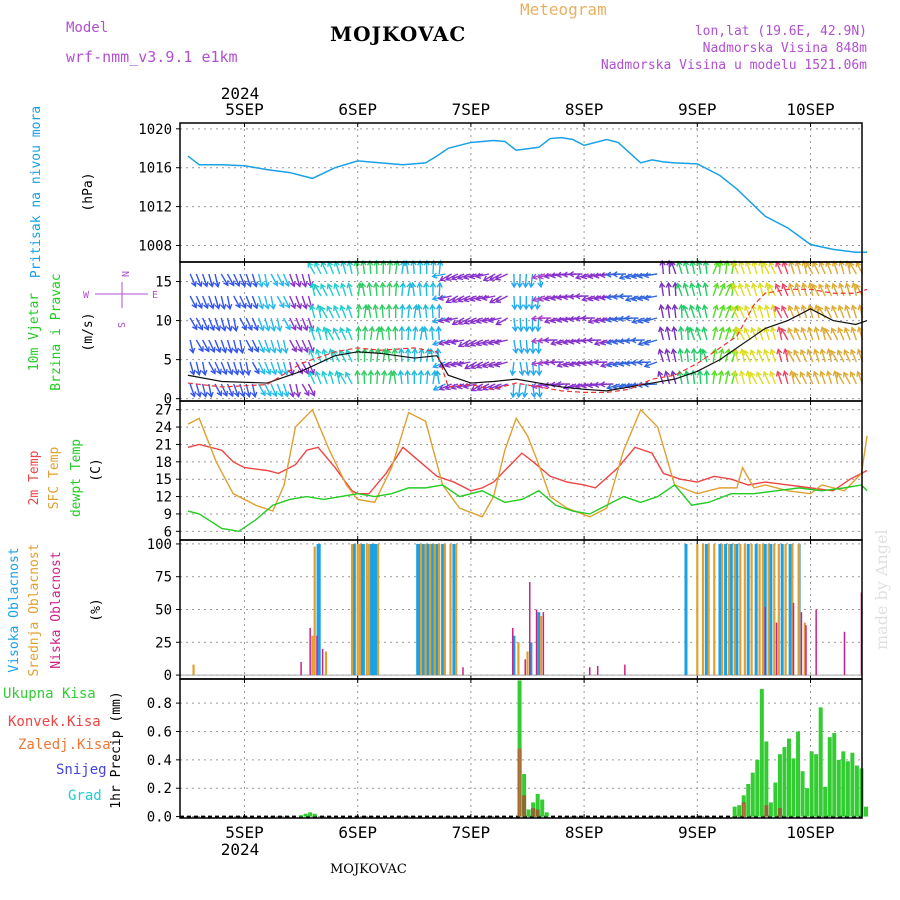  I want to click on bottom-year-label: 2024, so click(240, 849).